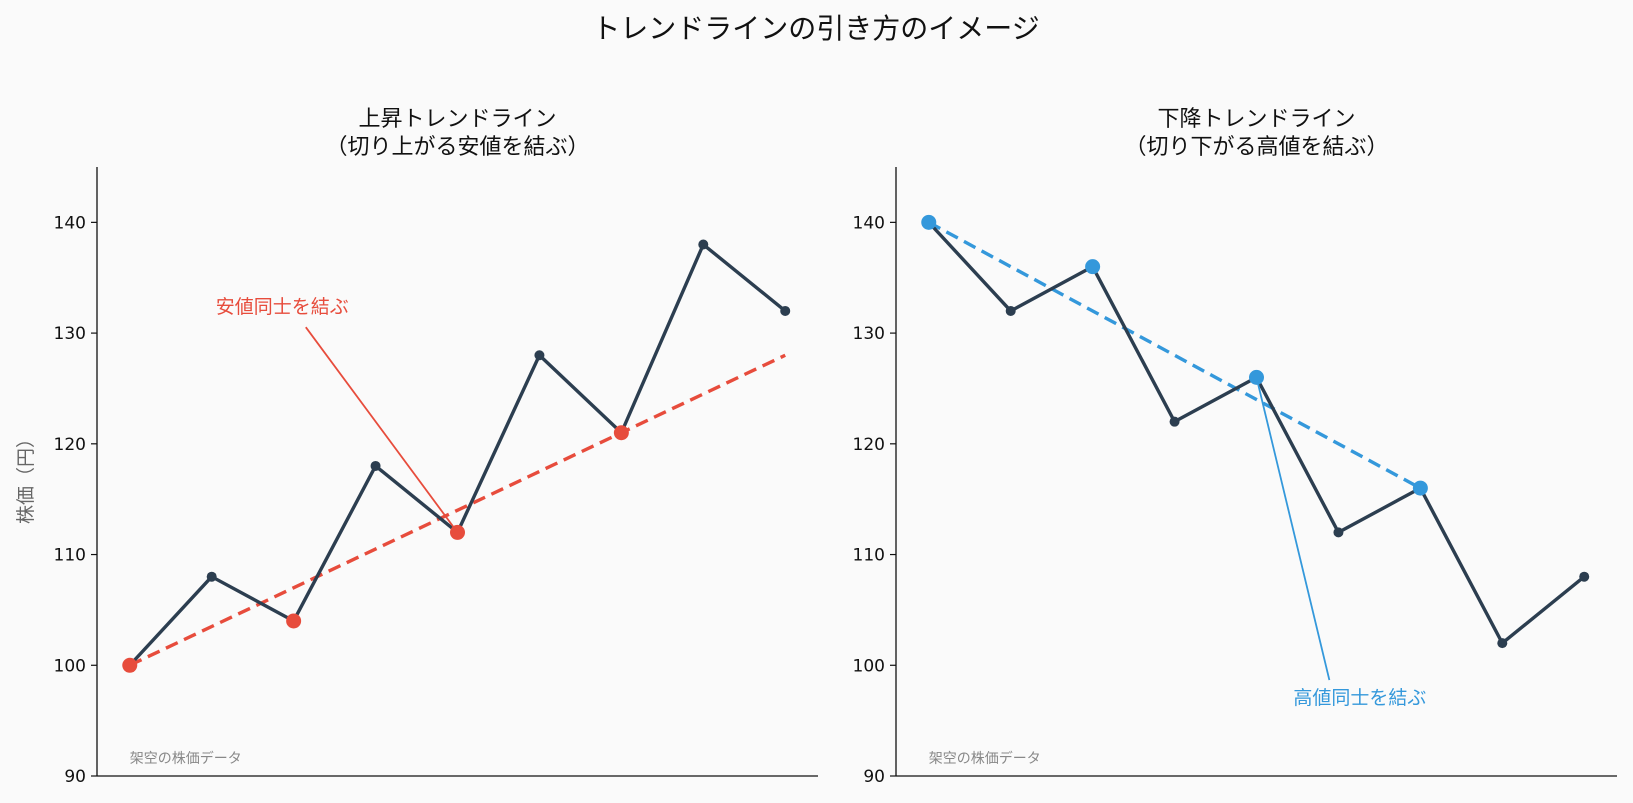  Describe the element at coordinates (1256, 119) in the screenshot. I see `down-title-line: 下降トレンドライン` at that location.